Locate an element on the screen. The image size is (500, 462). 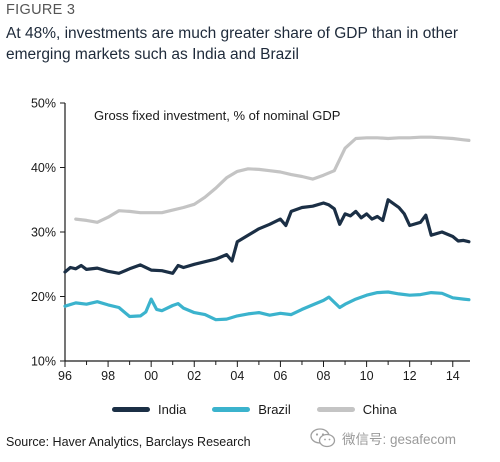
y-tick-label: 50% is located at coordinates (43, 104).